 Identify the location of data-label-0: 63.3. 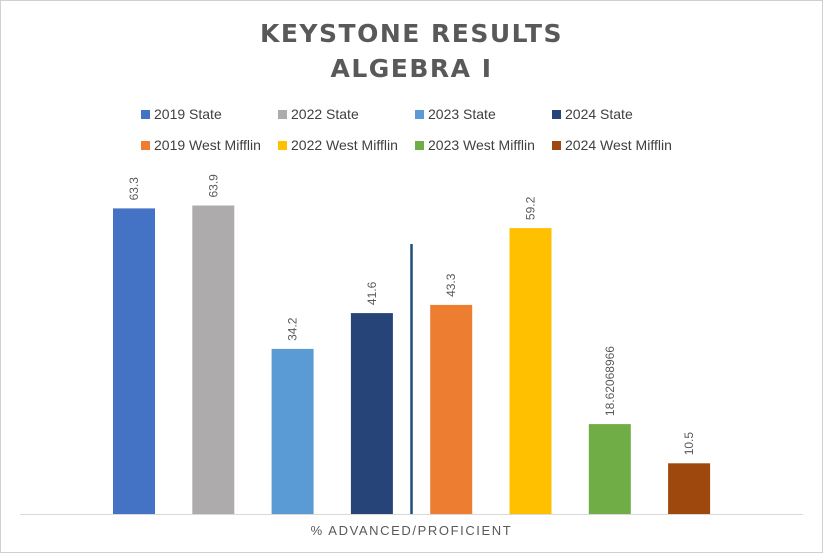
(134, 189).